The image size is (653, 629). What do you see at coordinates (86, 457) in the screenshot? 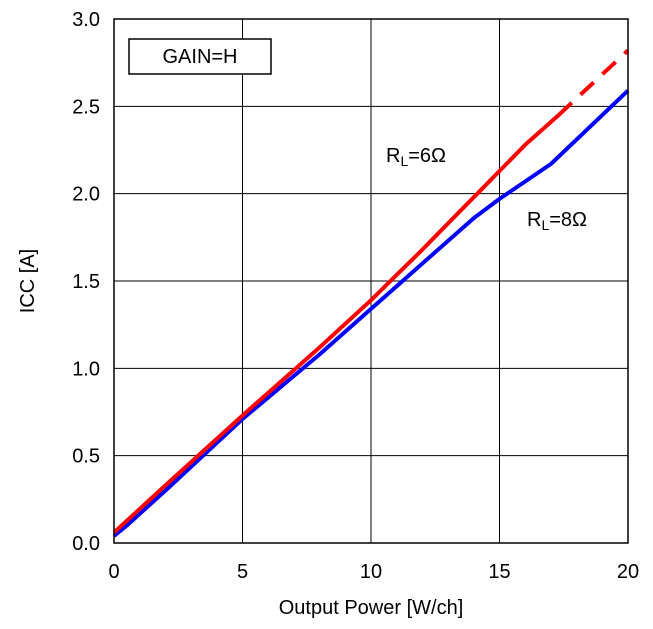
I see `y-tick-label: 0.5` at bounding box center [86, 457].